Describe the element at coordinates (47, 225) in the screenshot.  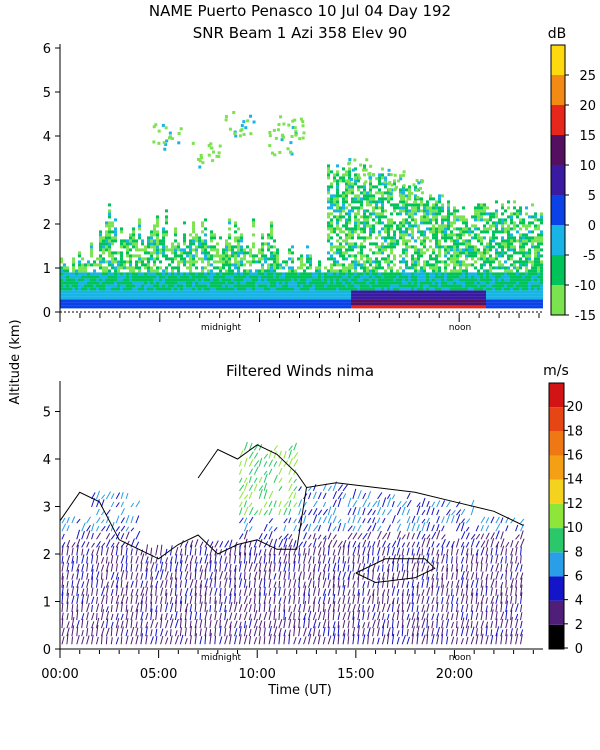
I see `snr-ytick-label: 2` at that location.